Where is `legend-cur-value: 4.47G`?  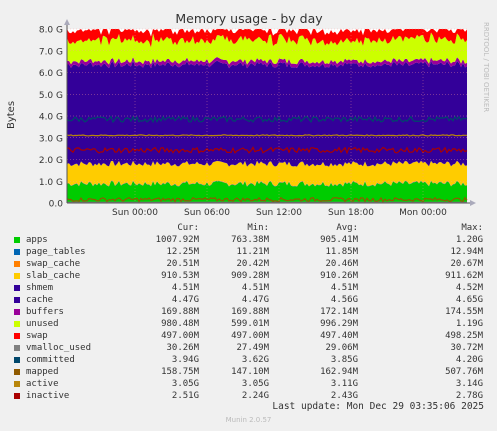 legend-cur-value: 4.47G is located at coordinates (185, 300).